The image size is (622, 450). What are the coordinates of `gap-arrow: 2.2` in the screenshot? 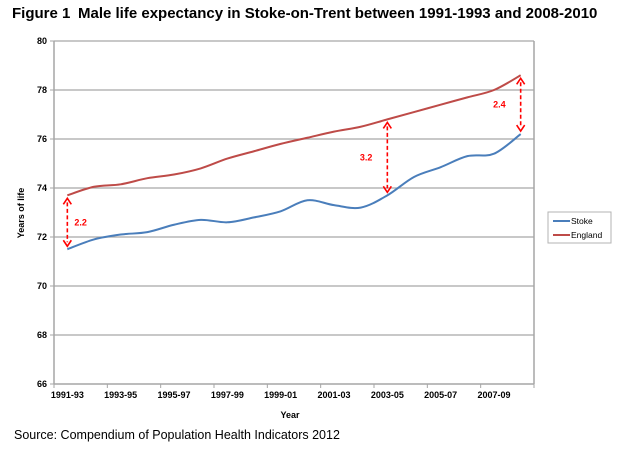 It's located at (74, 222).